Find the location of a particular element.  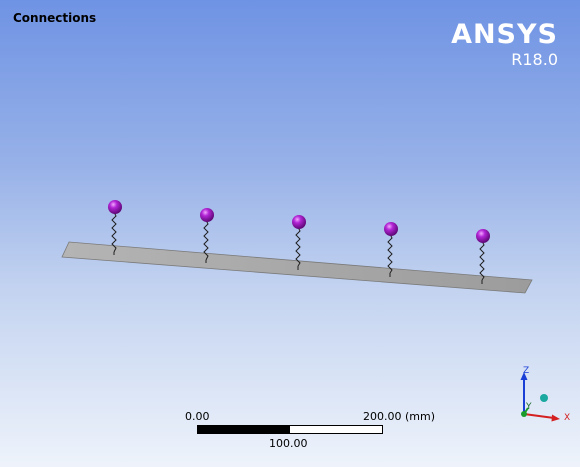

x-axis-label: X is located at coordinates (567, 418).